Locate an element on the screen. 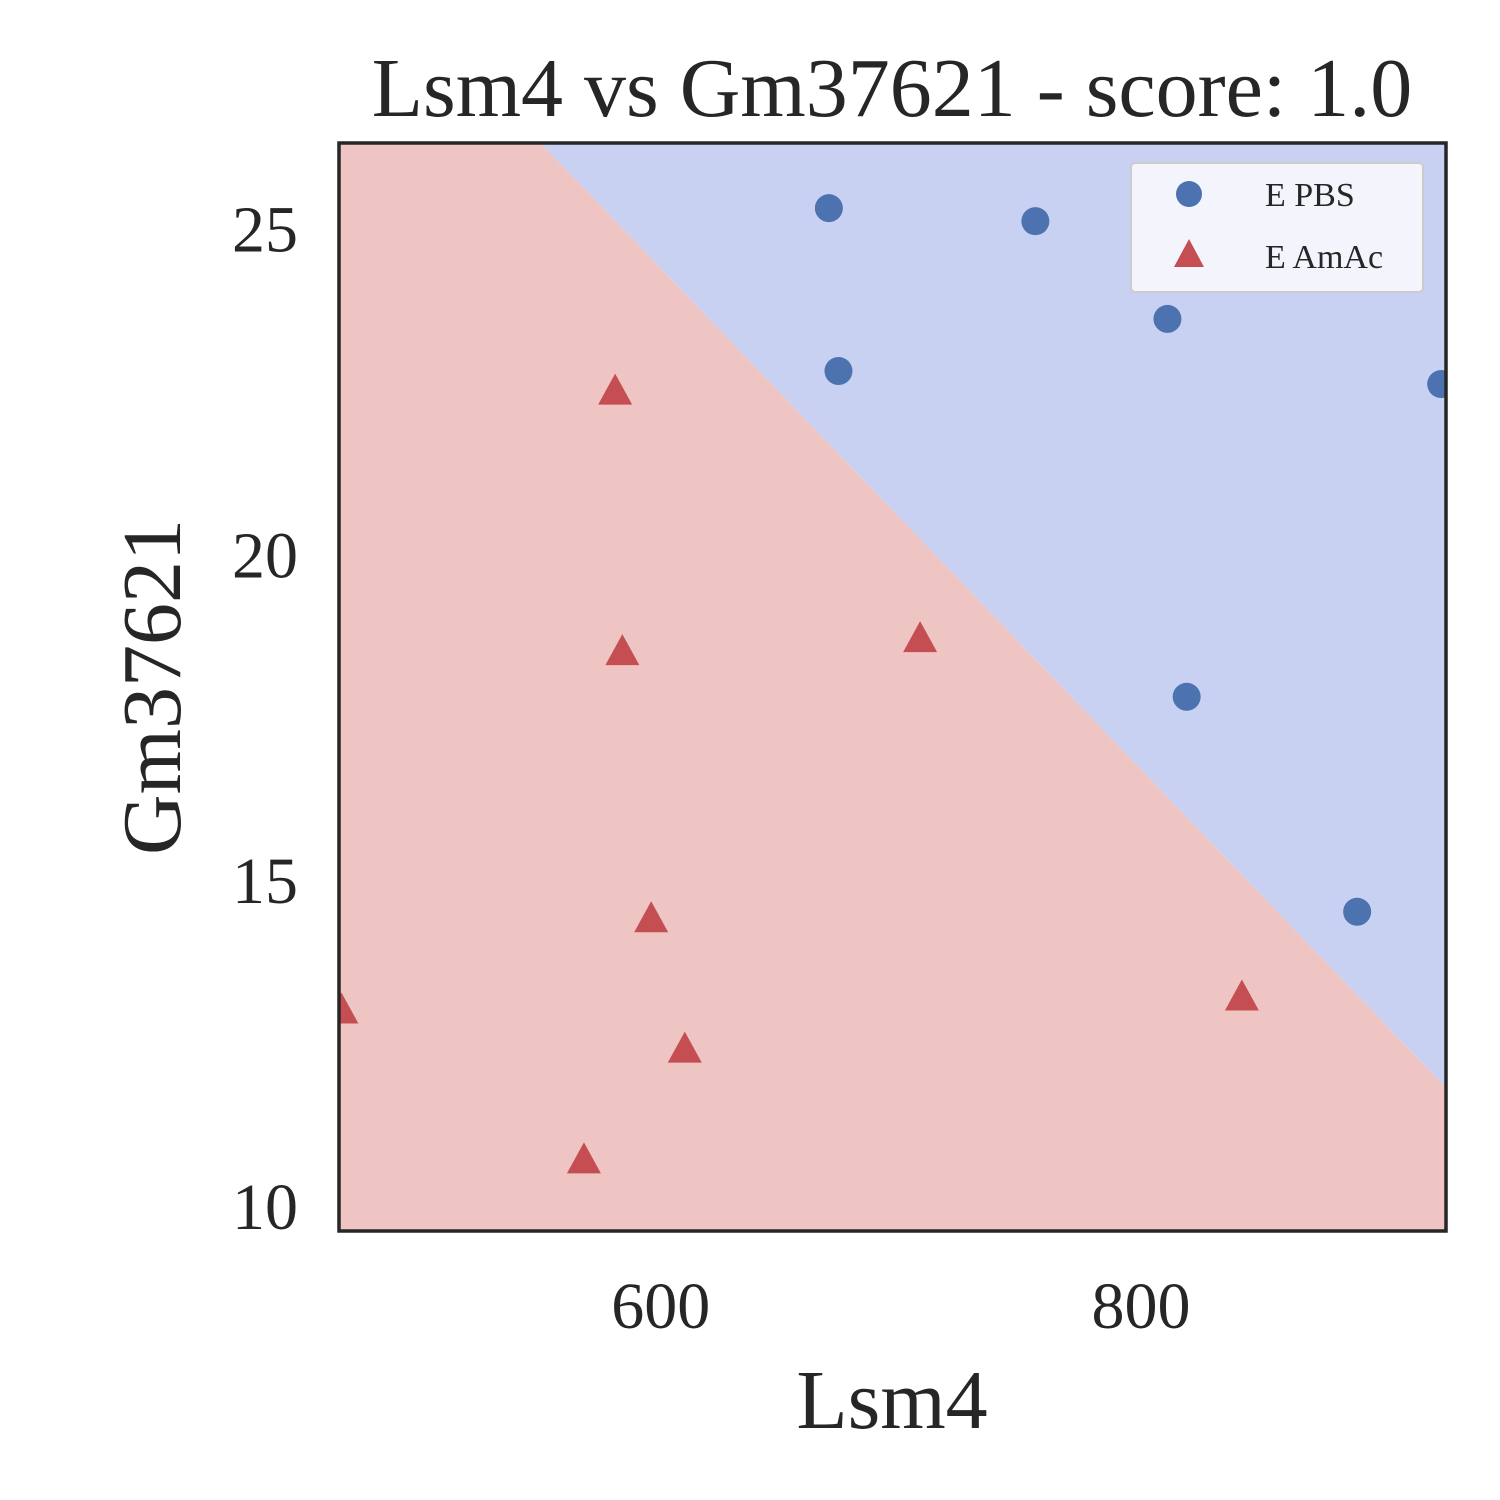  y-tick-label: 20 is located at coordinates (265, 555).